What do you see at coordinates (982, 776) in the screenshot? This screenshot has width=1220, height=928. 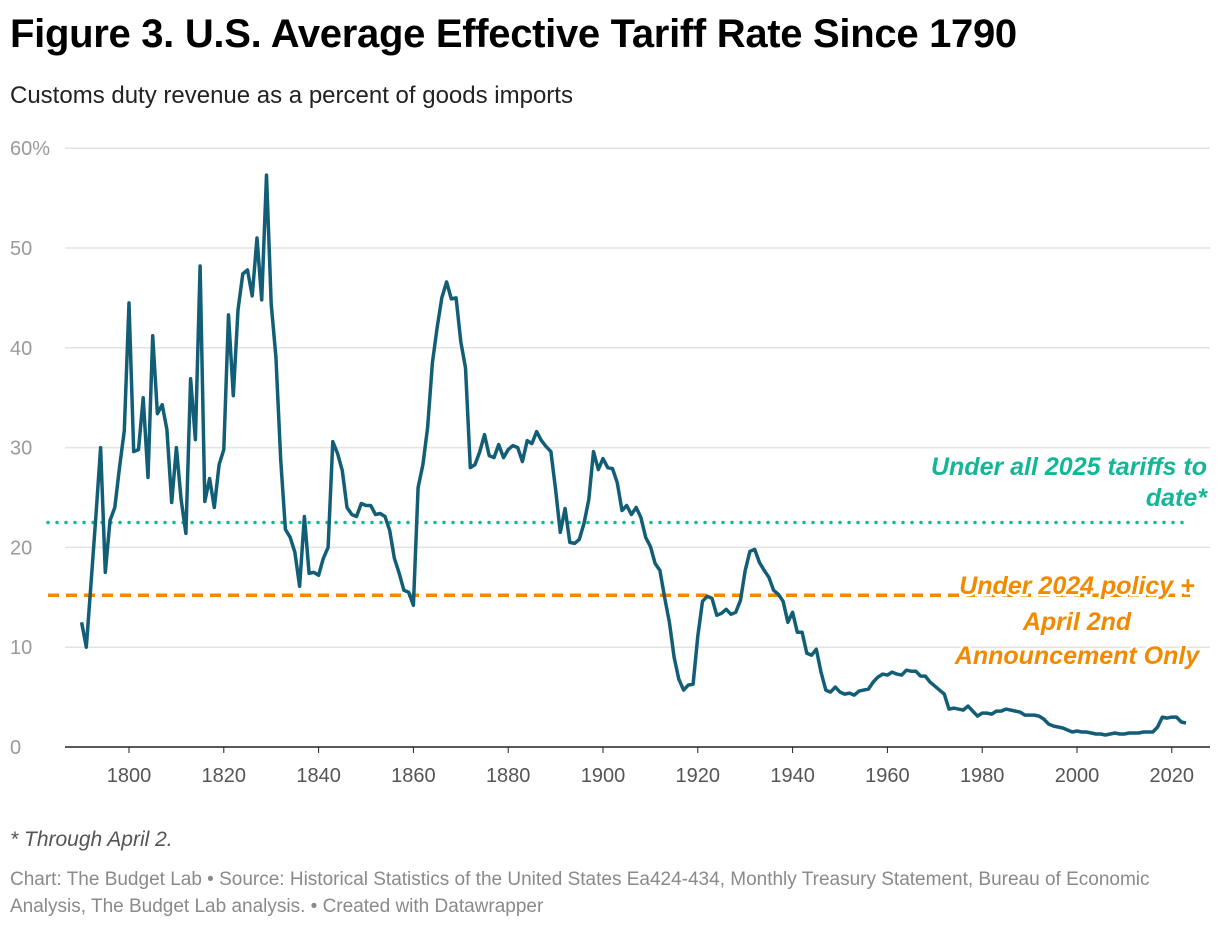 I see `x-tick-label: 1980` at bounding box center [982, 776].